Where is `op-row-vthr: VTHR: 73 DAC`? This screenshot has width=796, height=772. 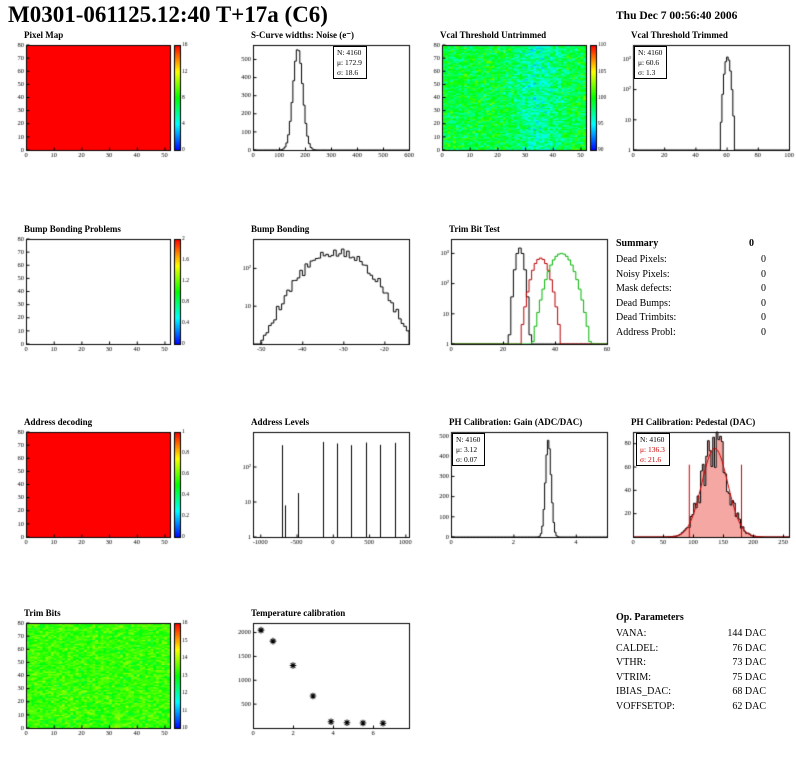 op-row-vthr: VTHR: 73 DAC is located at coordinates (691, 663).